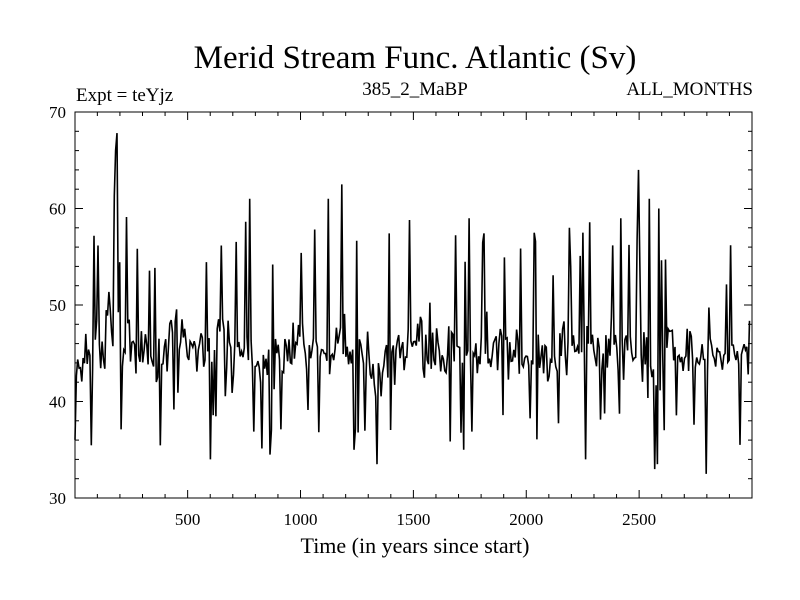  What do you see at coordinates (301, 519) in the screenshot?
I see `x-tick-label: 1000` at bounding box center [301, 519].